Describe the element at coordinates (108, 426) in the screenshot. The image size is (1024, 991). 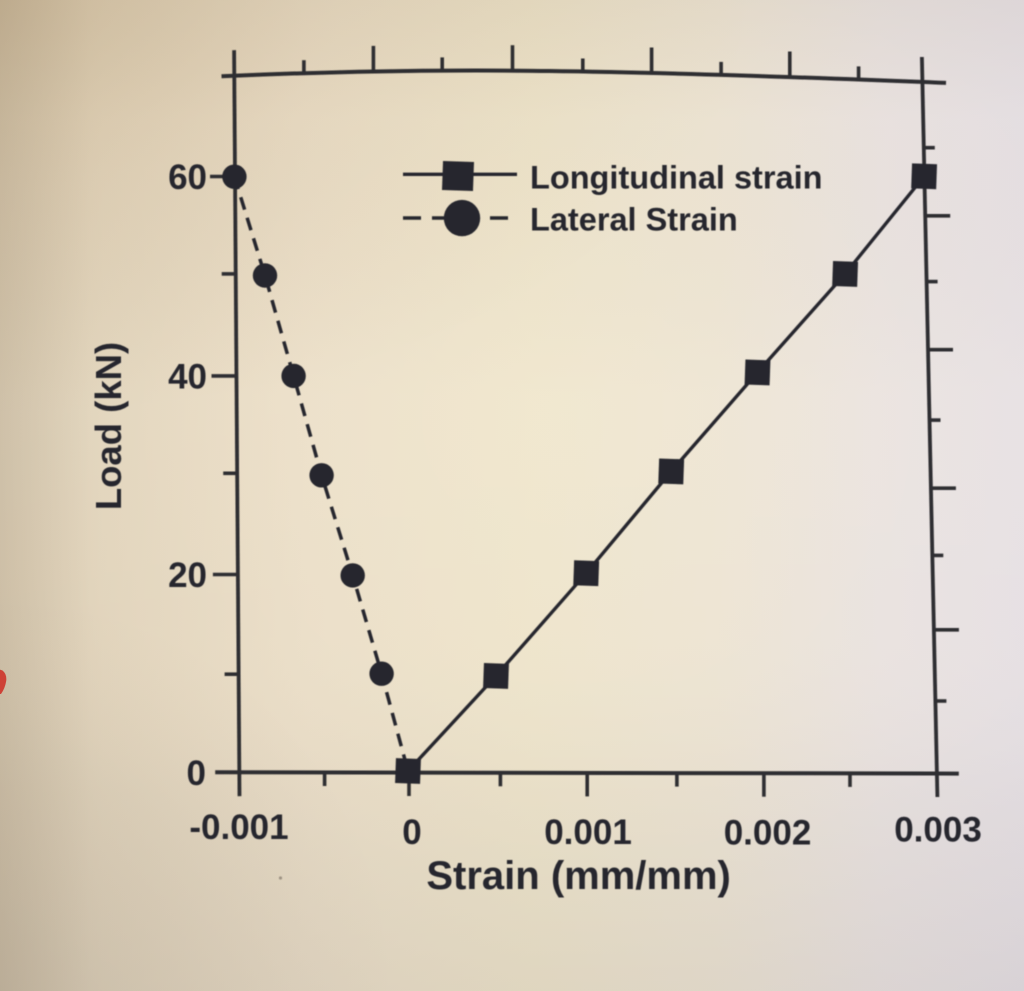
I see `svg-text: Load (kN)` at that location.